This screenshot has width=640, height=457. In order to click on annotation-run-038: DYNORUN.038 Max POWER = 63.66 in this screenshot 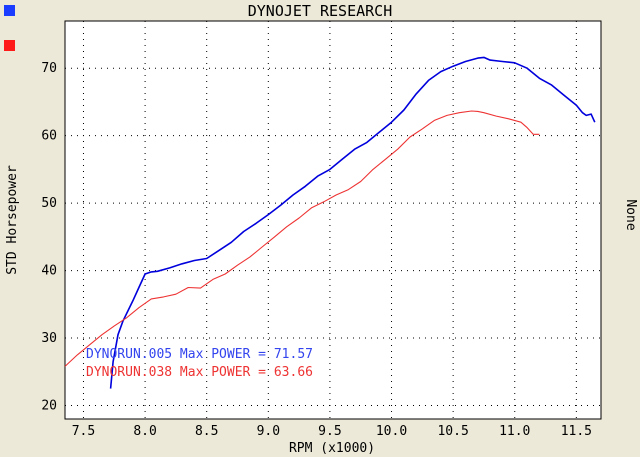, I will do `click(199, 372)`.